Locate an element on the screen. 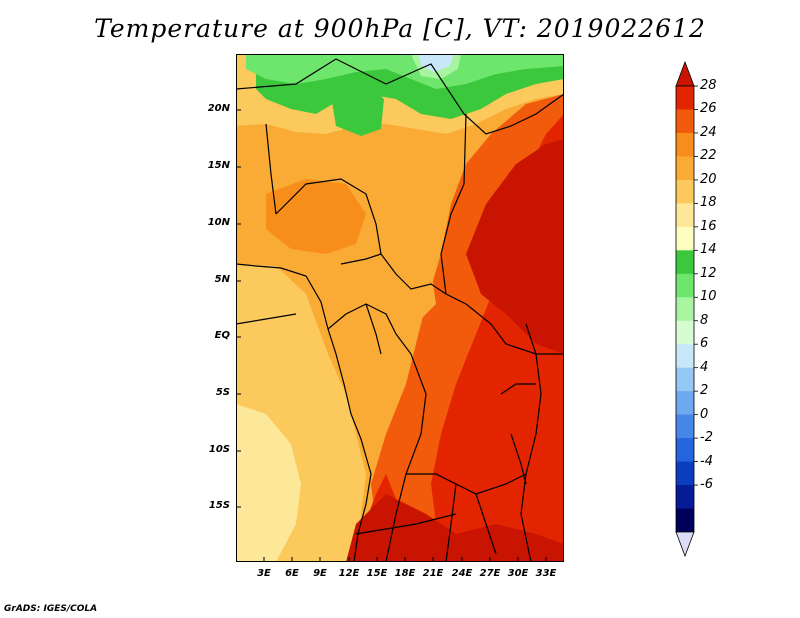 This screenshot has height=618, width=800. lat-label: 5N is located at coordinates (222, 279).